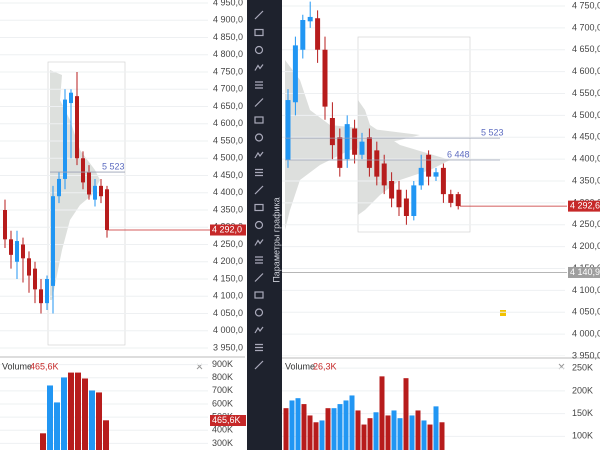 The width and height of the screenshot is (600, 450). What do you see at coordinates (582, 402) in the screenshot?
I see `price-axis: 250K 200K 150K 100K` at bounding box center [582, 402].